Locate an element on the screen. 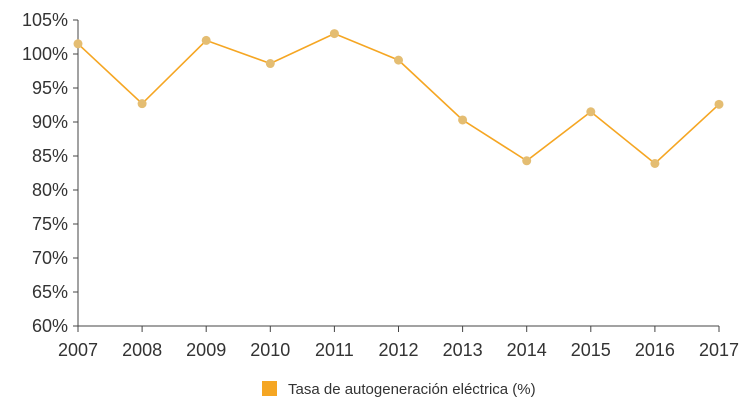  y-axis-ticks: 60% 65% 70% 75% 80% 85% 90% 95% 100% 105% is located at coordinates (50, 173).